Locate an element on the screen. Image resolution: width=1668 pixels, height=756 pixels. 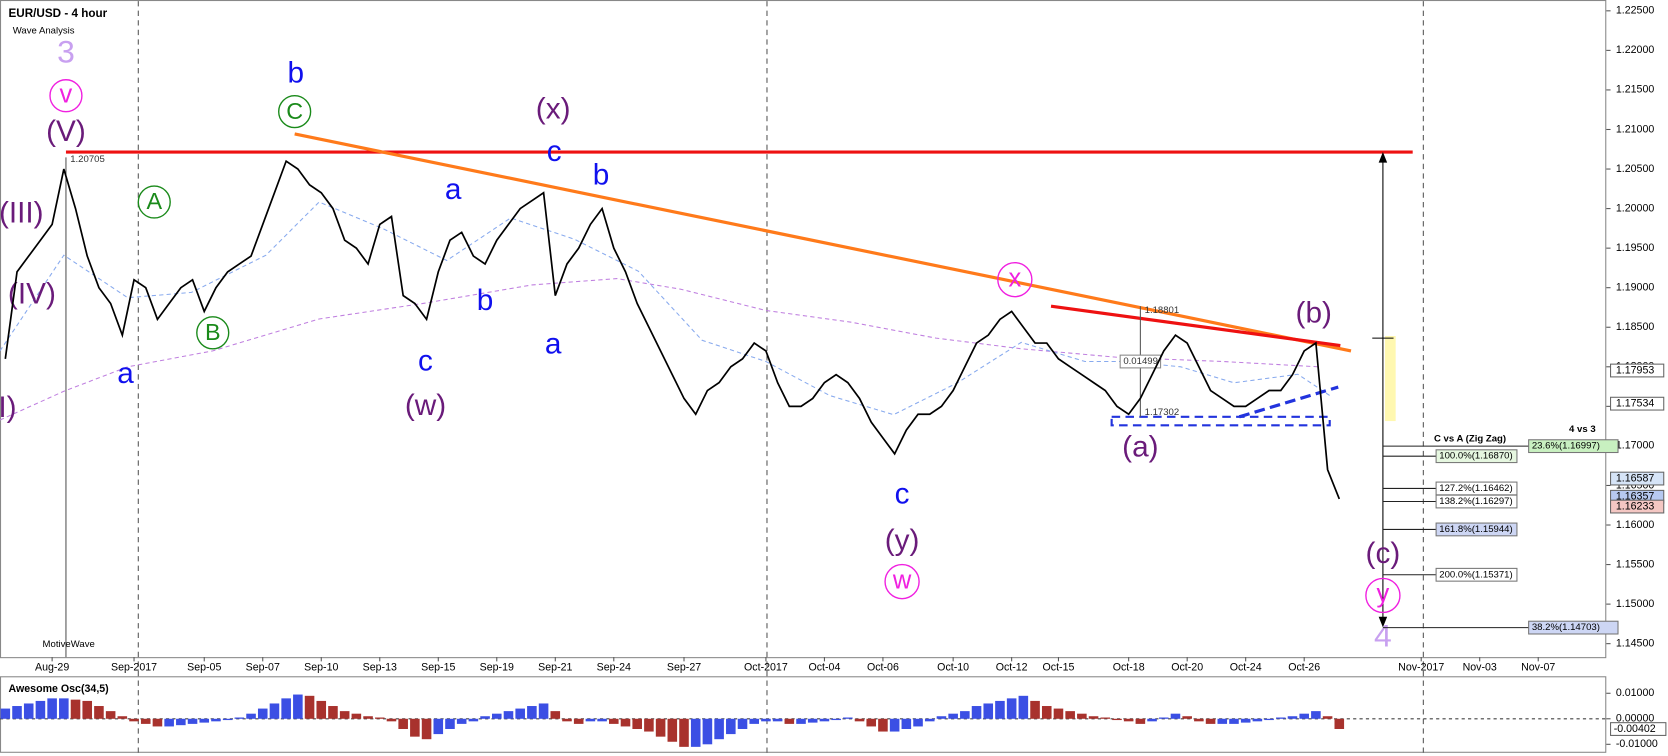
x-tick-label: Oct-04 is located at coordinates (824, 668).